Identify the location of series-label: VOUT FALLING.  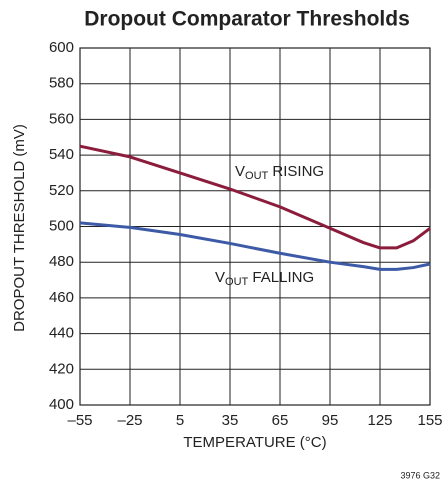
(264, 278).